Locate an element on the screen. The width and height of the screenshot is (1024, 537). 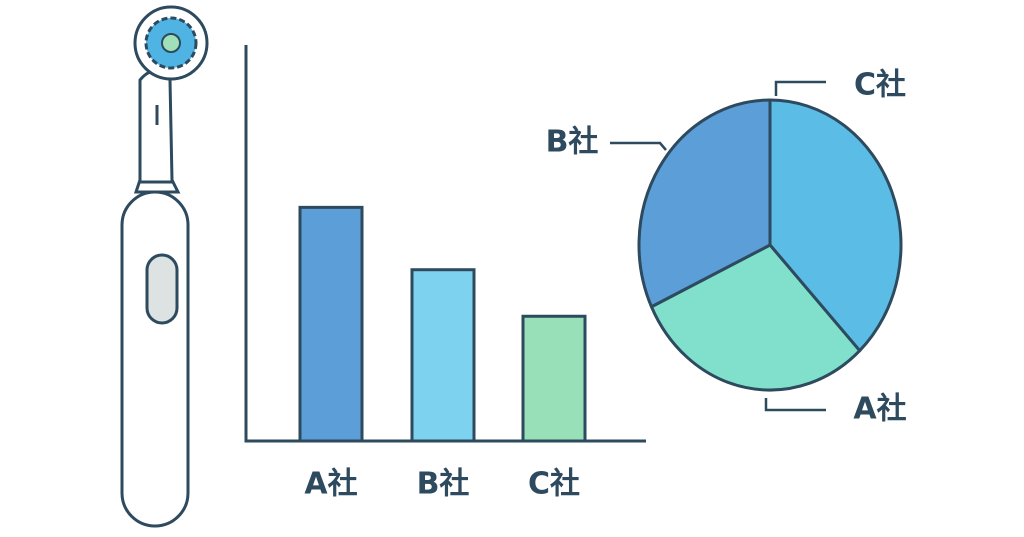
slice-label: B社 is located at coordinates (572, 142).